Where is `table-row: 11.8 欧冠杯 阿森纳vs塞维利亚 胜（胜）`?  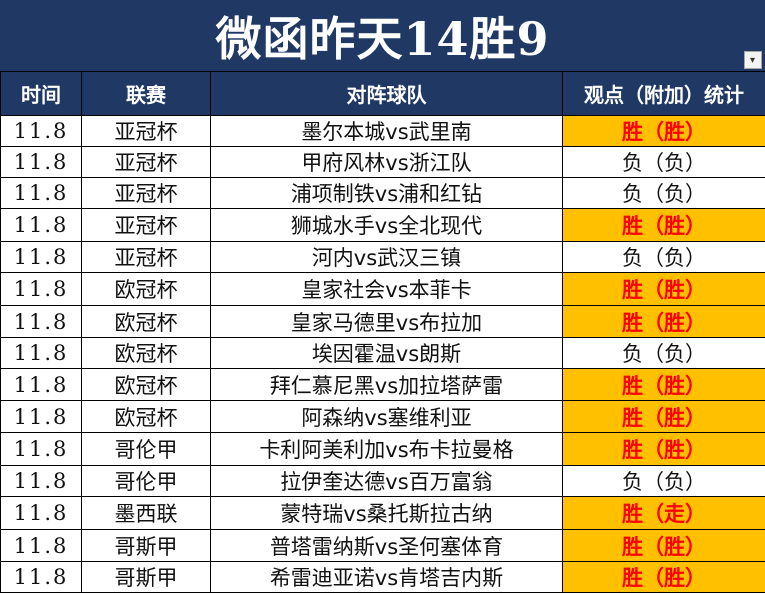
table-row: 11.8 欧冠杯 阿森纳vs塞维利亚 胜（胜） is located at coordinates (382, 416).